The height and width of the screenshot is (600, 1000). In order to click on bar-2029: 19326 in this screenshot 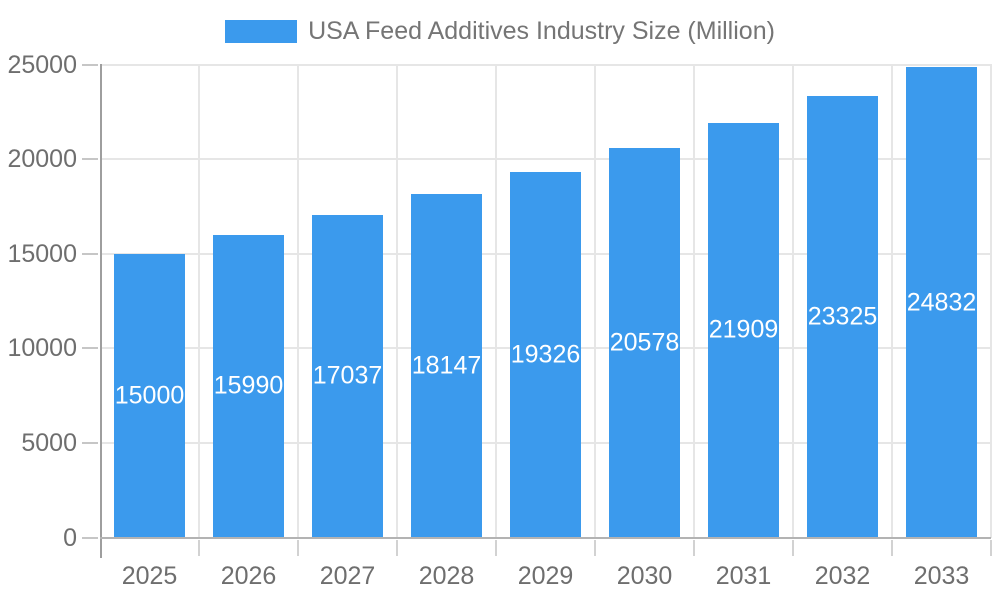, I will do `click(545, 354)`.